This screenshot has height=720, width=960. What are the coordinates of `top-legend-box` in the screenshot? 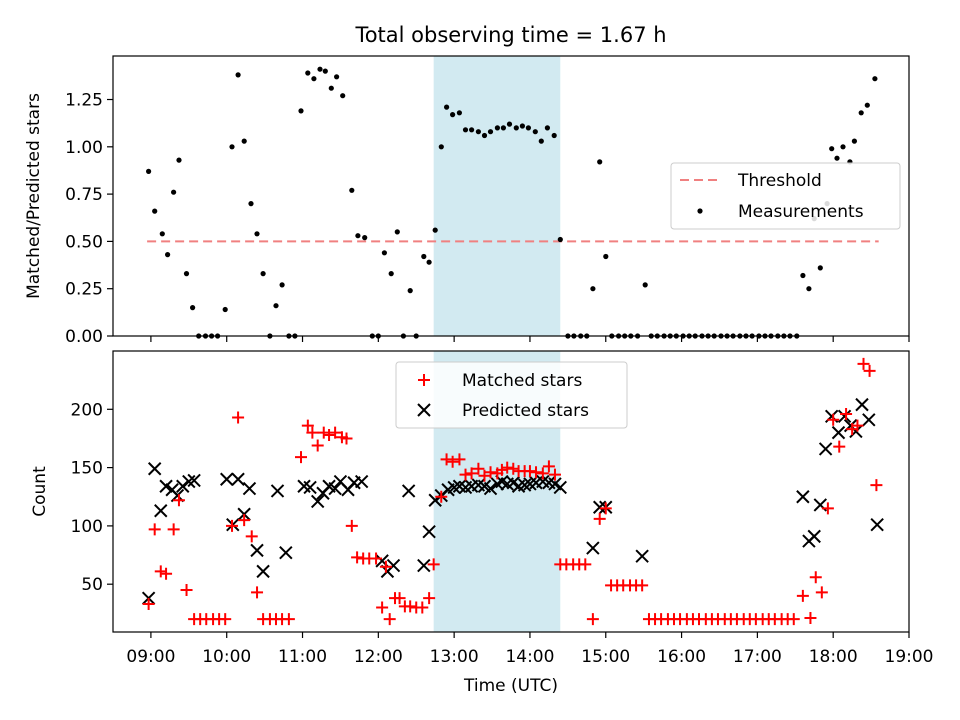 It's located at (785, 196).